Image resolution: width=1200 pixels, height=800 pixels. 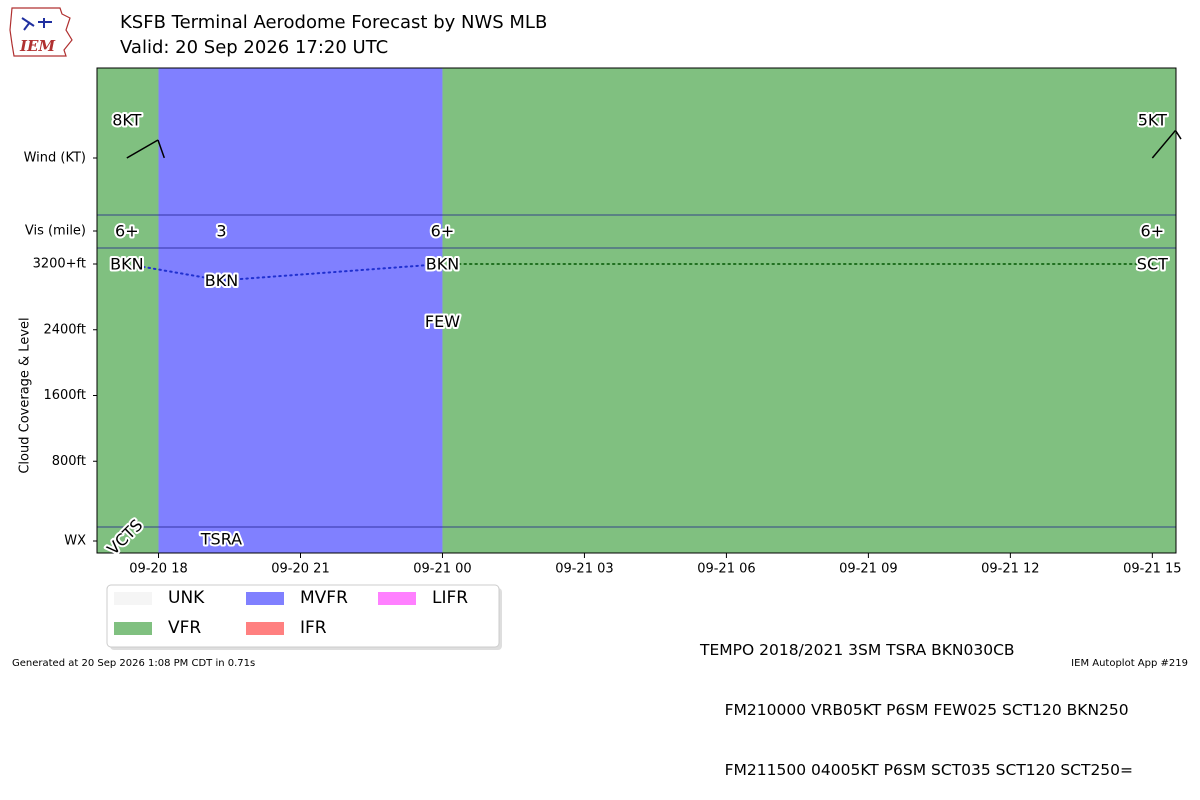 What do you see at coordinates (868, 569) in the screenshot?
I see `x-tick-label: 09-21 09` at bounding box center [868, 569].